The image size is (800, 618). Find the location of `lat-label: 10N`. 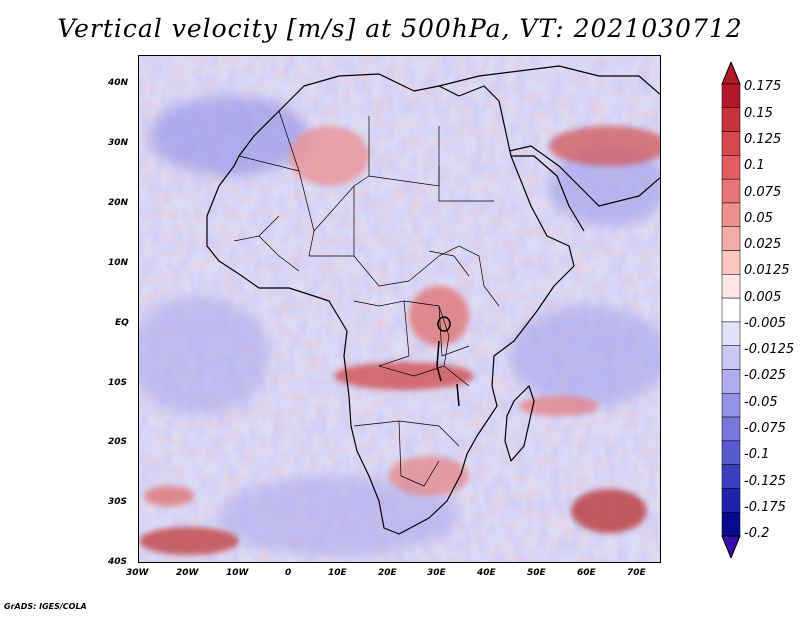

lat-label: 10N is located at coordinates (118, 263).